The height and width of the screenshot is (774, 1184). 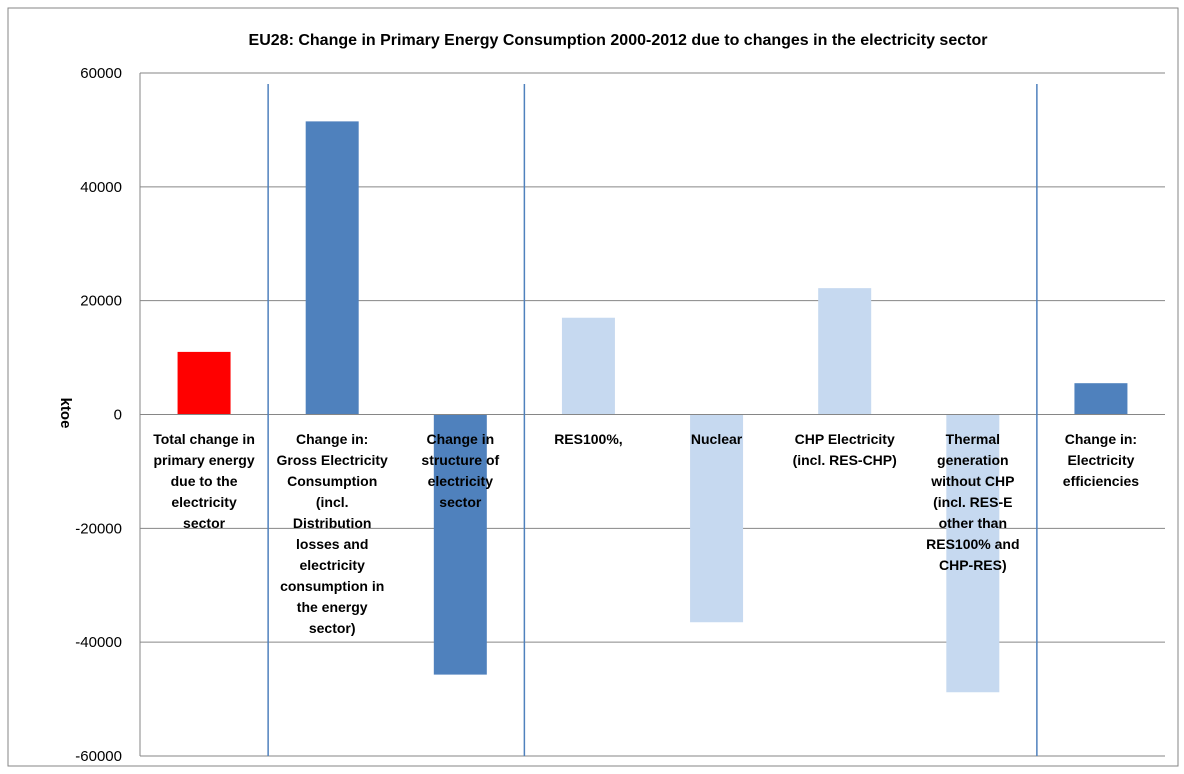 What do you see at coordinates (460, 460) in the screenshot?
I see `category-label: structure of` at bounding box center [460, 460].